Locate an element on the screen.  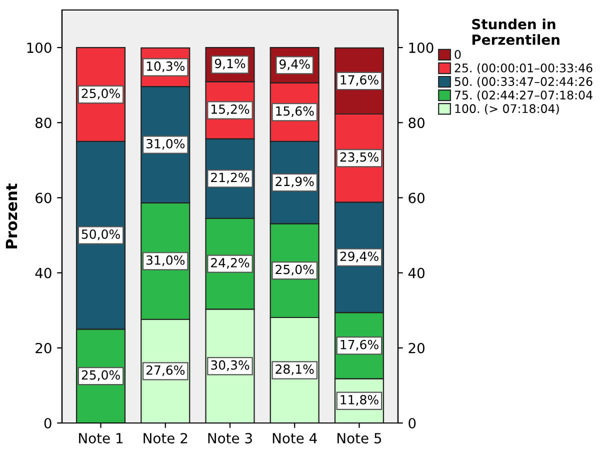
data-label: 23,5% is located at coordinates (359, 158).